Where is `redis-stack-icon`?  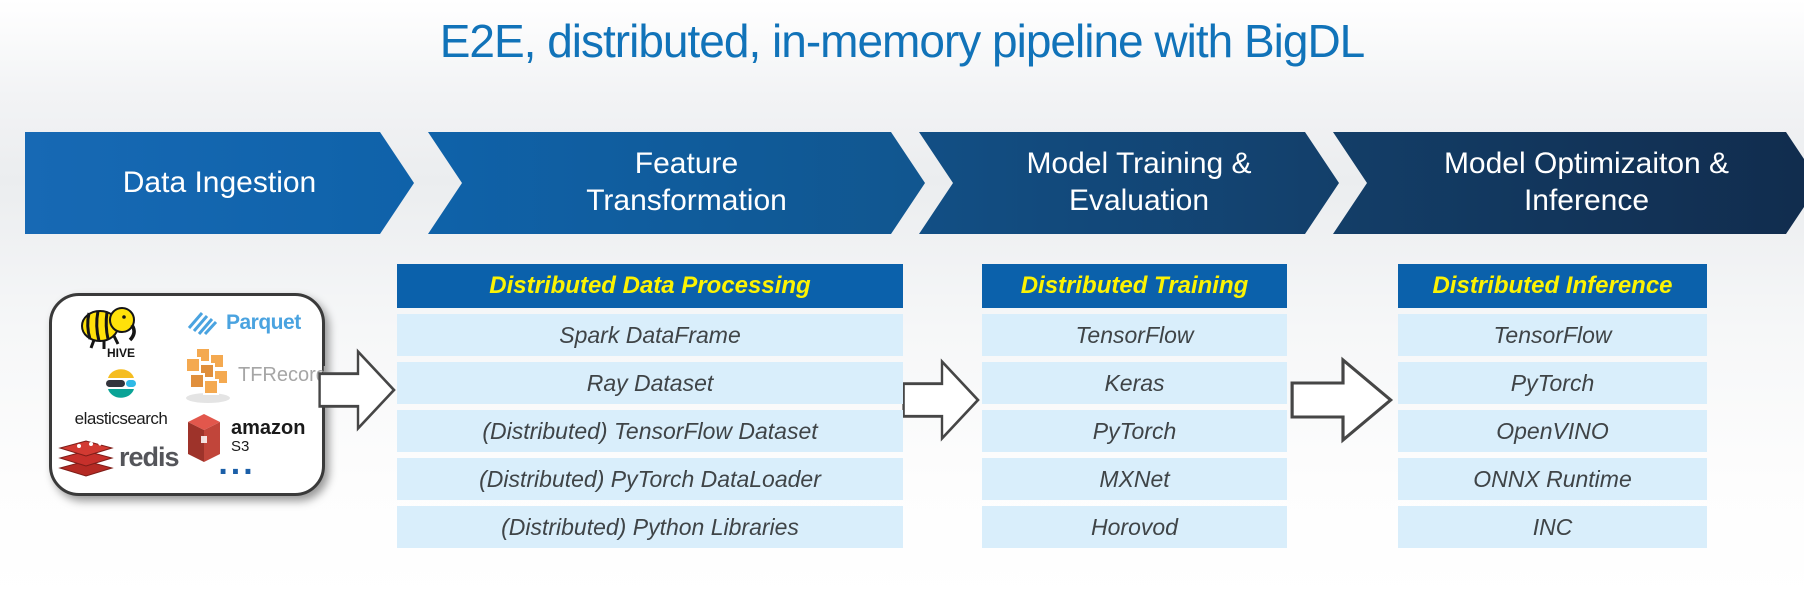
redis-stack-icon is located at coordinates (86, 458).